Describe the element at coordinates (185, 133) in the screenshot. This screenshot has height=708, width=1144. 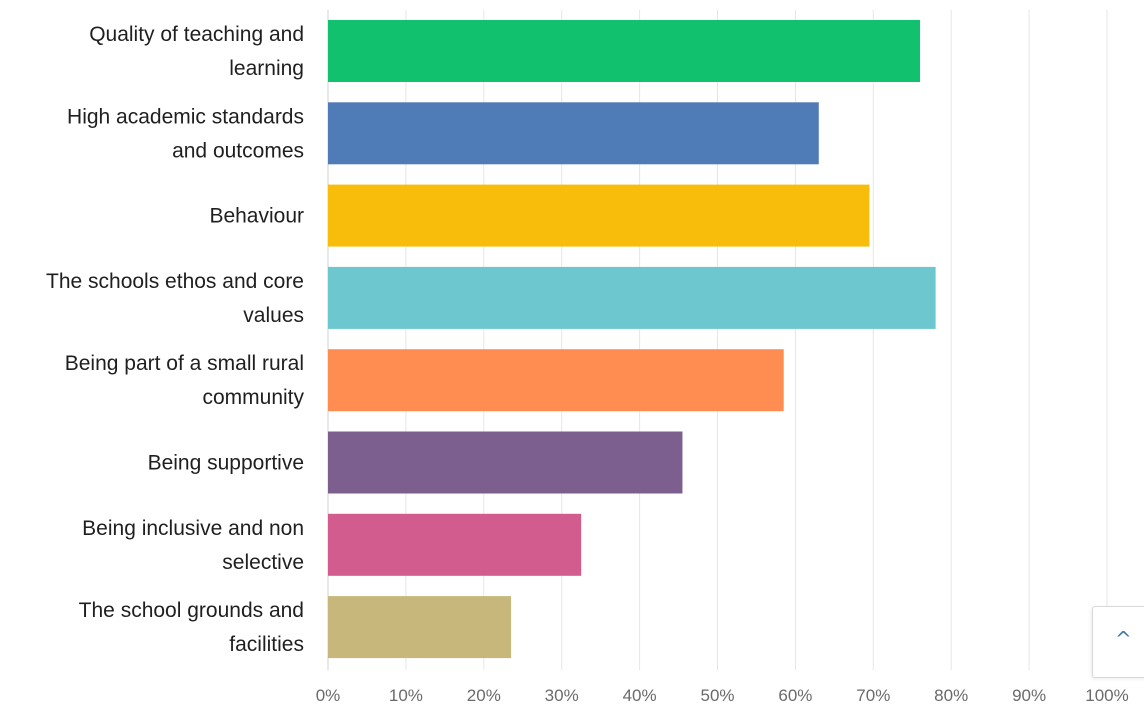
I see `category-label: High academic standards and outcomes` at that location.